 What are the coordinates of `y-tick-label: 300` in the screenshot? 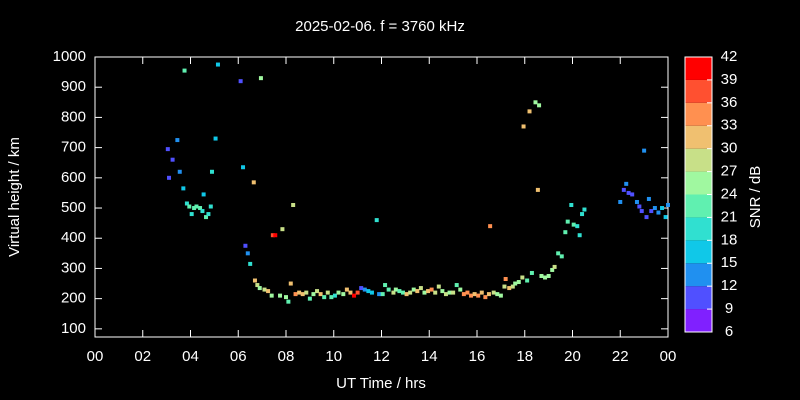 It's located at (73, 267).